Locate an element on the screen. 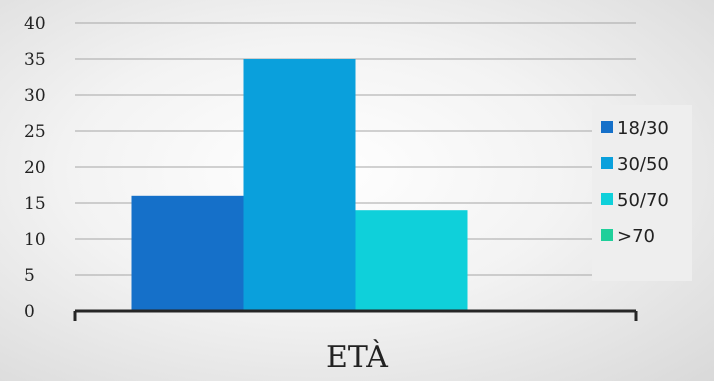  x-axis-label: ETÀ is located at coordinates (357, 357).